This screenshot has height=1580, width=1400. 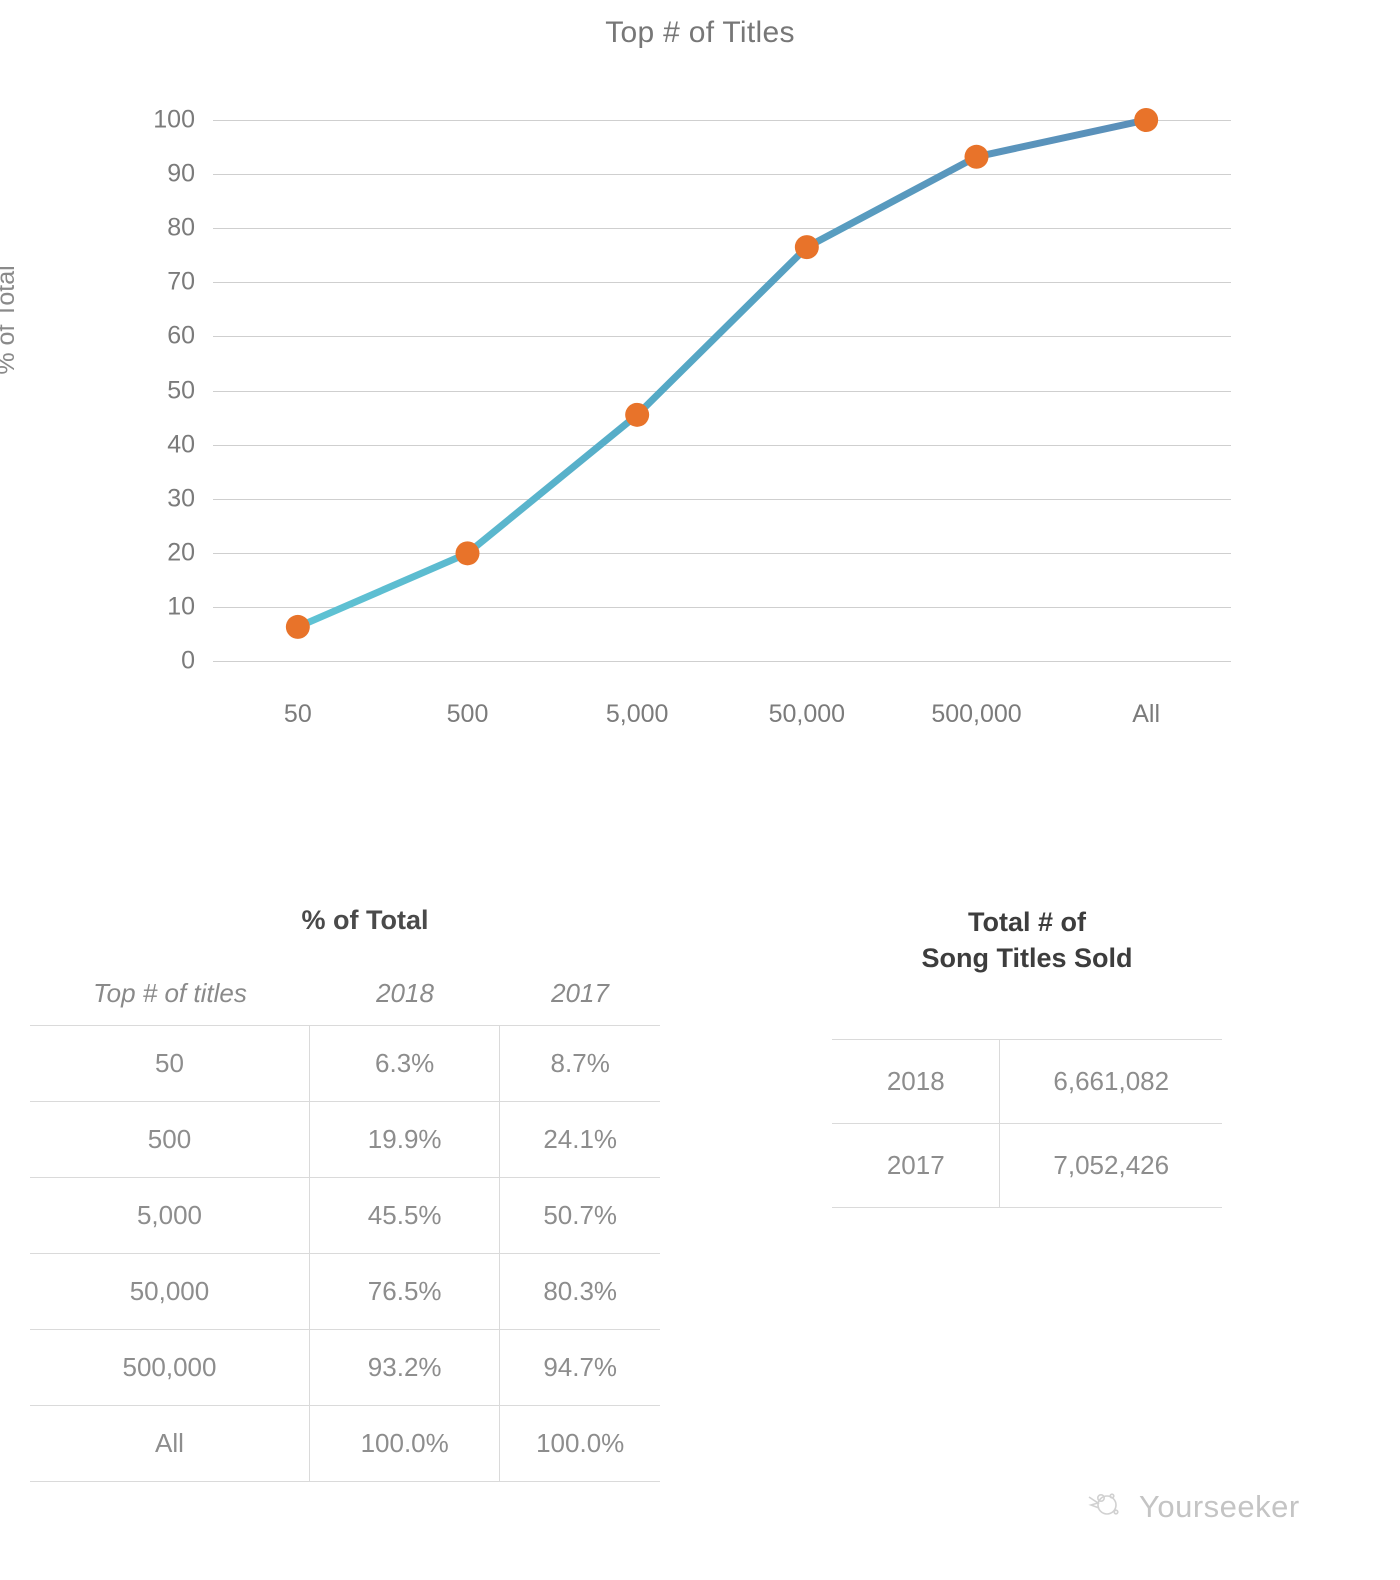 I want to click on table-row: All 100.0% 100.0%, so click(x=345, y=1443).